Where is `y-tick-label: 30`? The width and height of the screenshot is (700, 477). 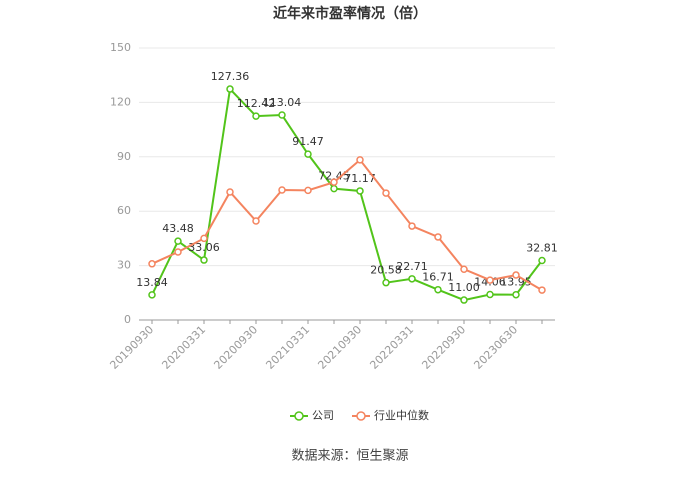
y-tick-label: 30 is located at coordinates (124, 265).